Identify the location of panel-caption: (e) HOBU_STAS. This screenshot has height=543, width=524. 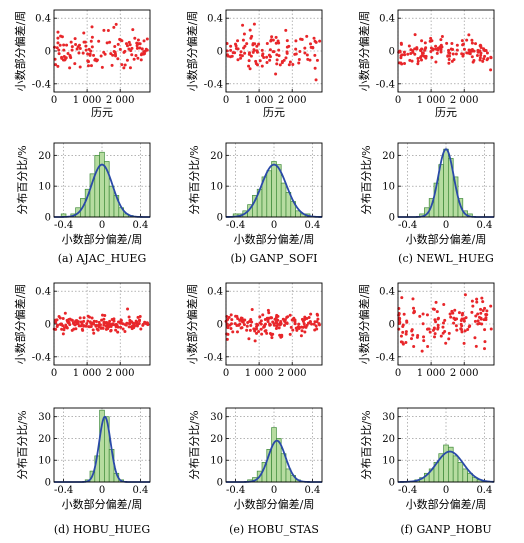
(274, 529).